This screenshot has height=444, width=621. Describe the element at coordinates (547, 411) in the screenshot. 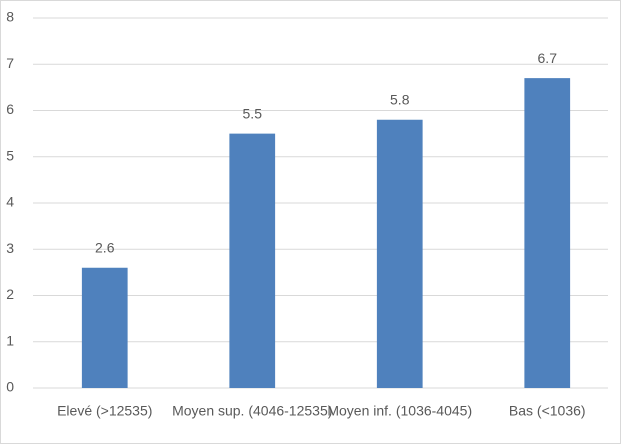

I see `x-tick-label: Bas (<1036)` at that location.